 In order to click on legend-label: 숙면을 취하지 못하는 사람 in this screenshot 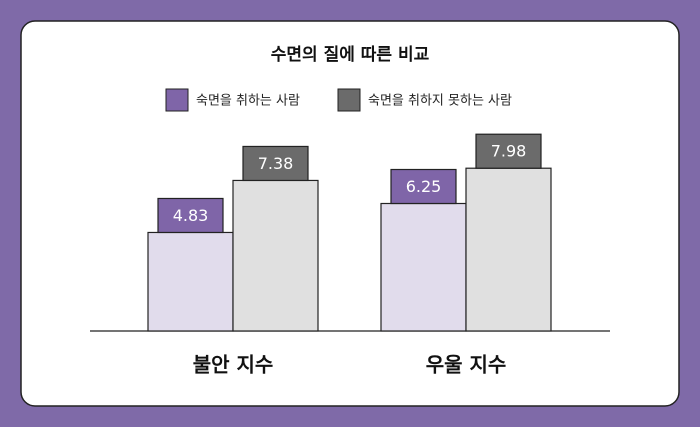, I will do `click(440, 101)`.